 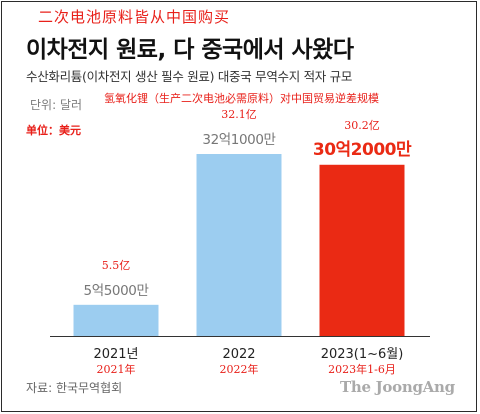 I want to click on chinese-title: 二次电池原料皆从中国购买, so click(x=134, y=17).